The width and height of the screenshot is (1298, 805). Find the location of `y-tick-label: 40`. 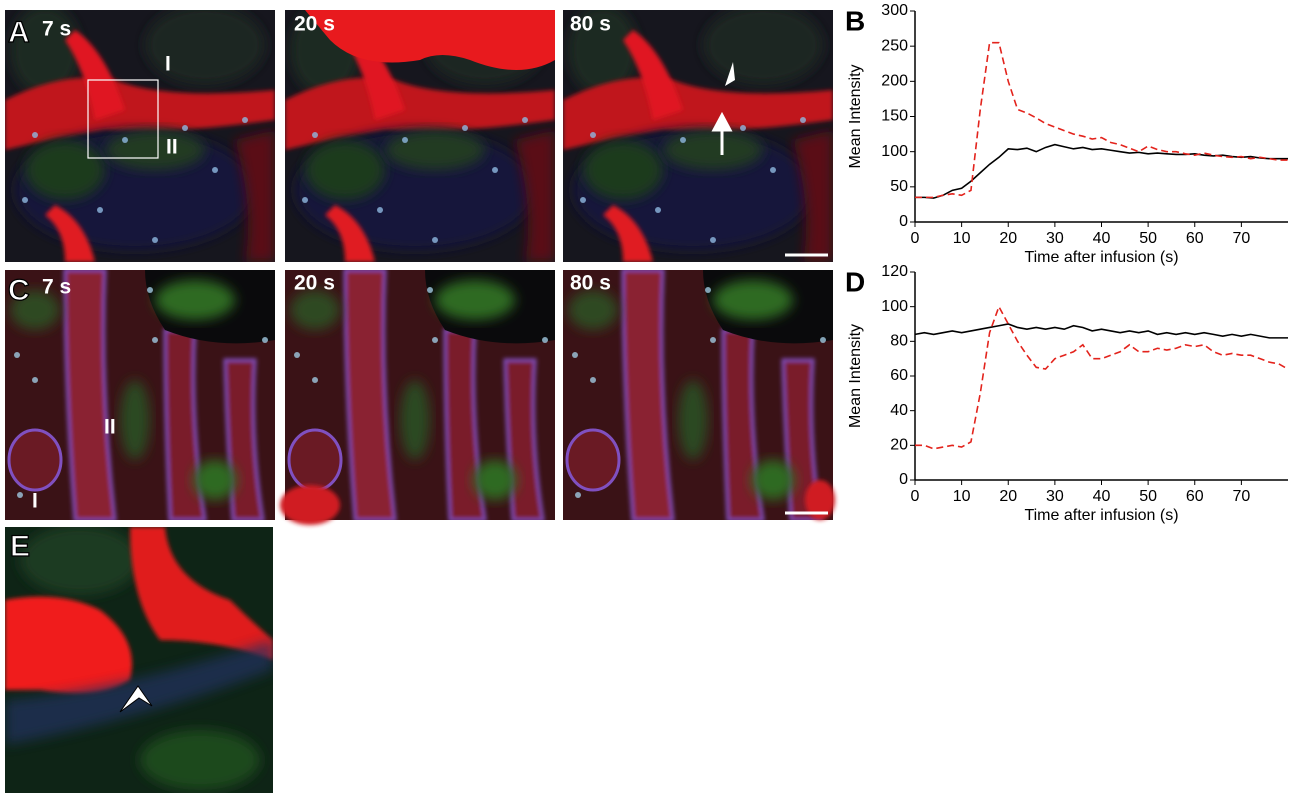

y-tick-label: 40 is located at coordinates (899, 410).